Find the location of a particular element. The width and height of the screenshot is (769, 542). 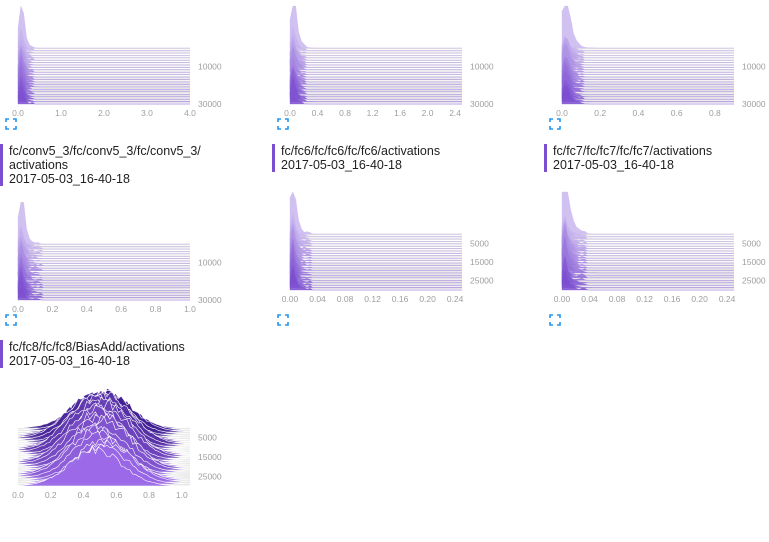

histogram-card: 0.0 0.4 0.8 1.2 1.6 2.0 2.4 10000 30000 is located at coordinates (392, 80).